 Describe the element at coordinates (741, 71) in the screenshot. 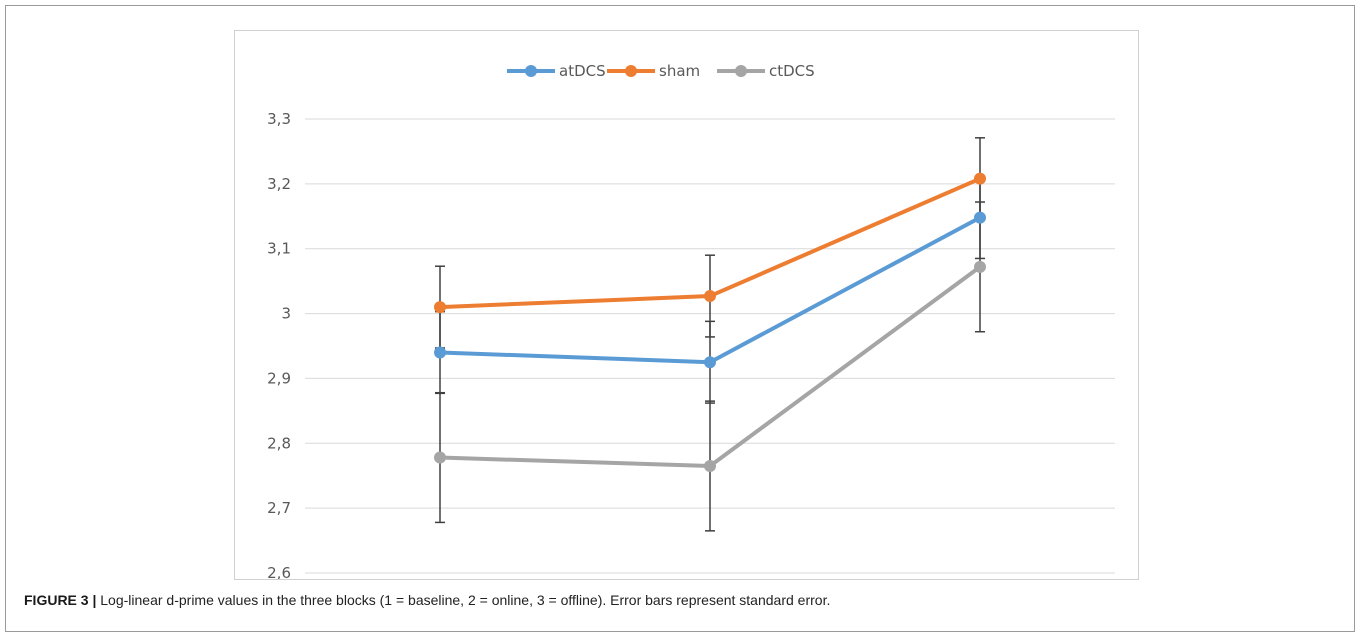

I see `legend-marker-ctDCS` at that location.